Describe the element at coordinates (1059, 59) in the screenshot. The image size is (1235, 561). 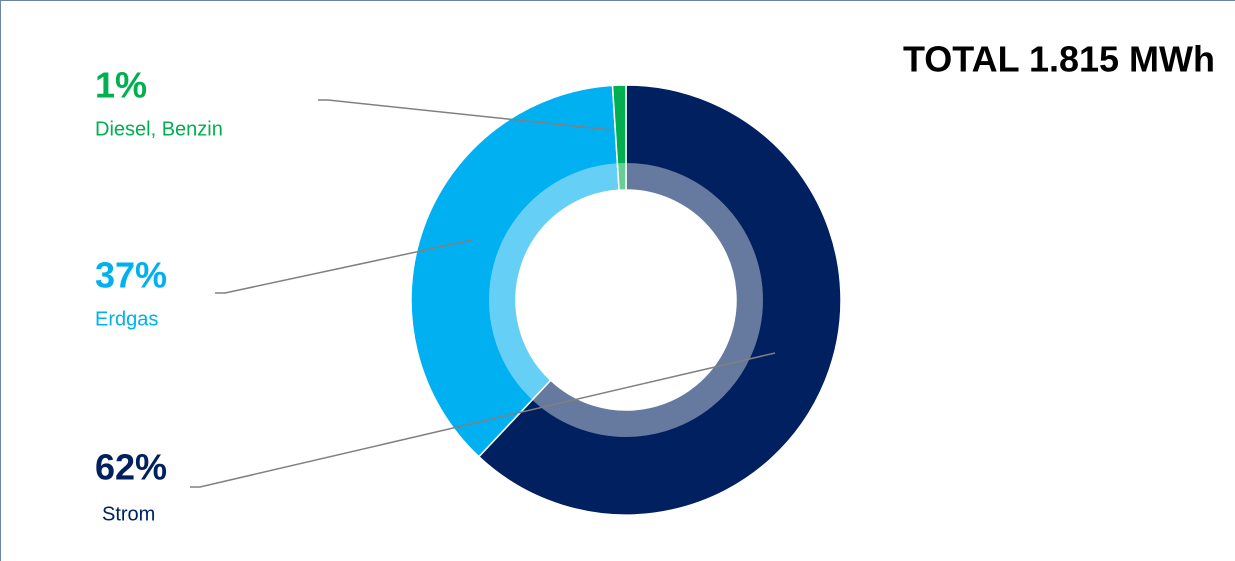
I see `chart-title: TOTAL 1.815 MWh` at that location.